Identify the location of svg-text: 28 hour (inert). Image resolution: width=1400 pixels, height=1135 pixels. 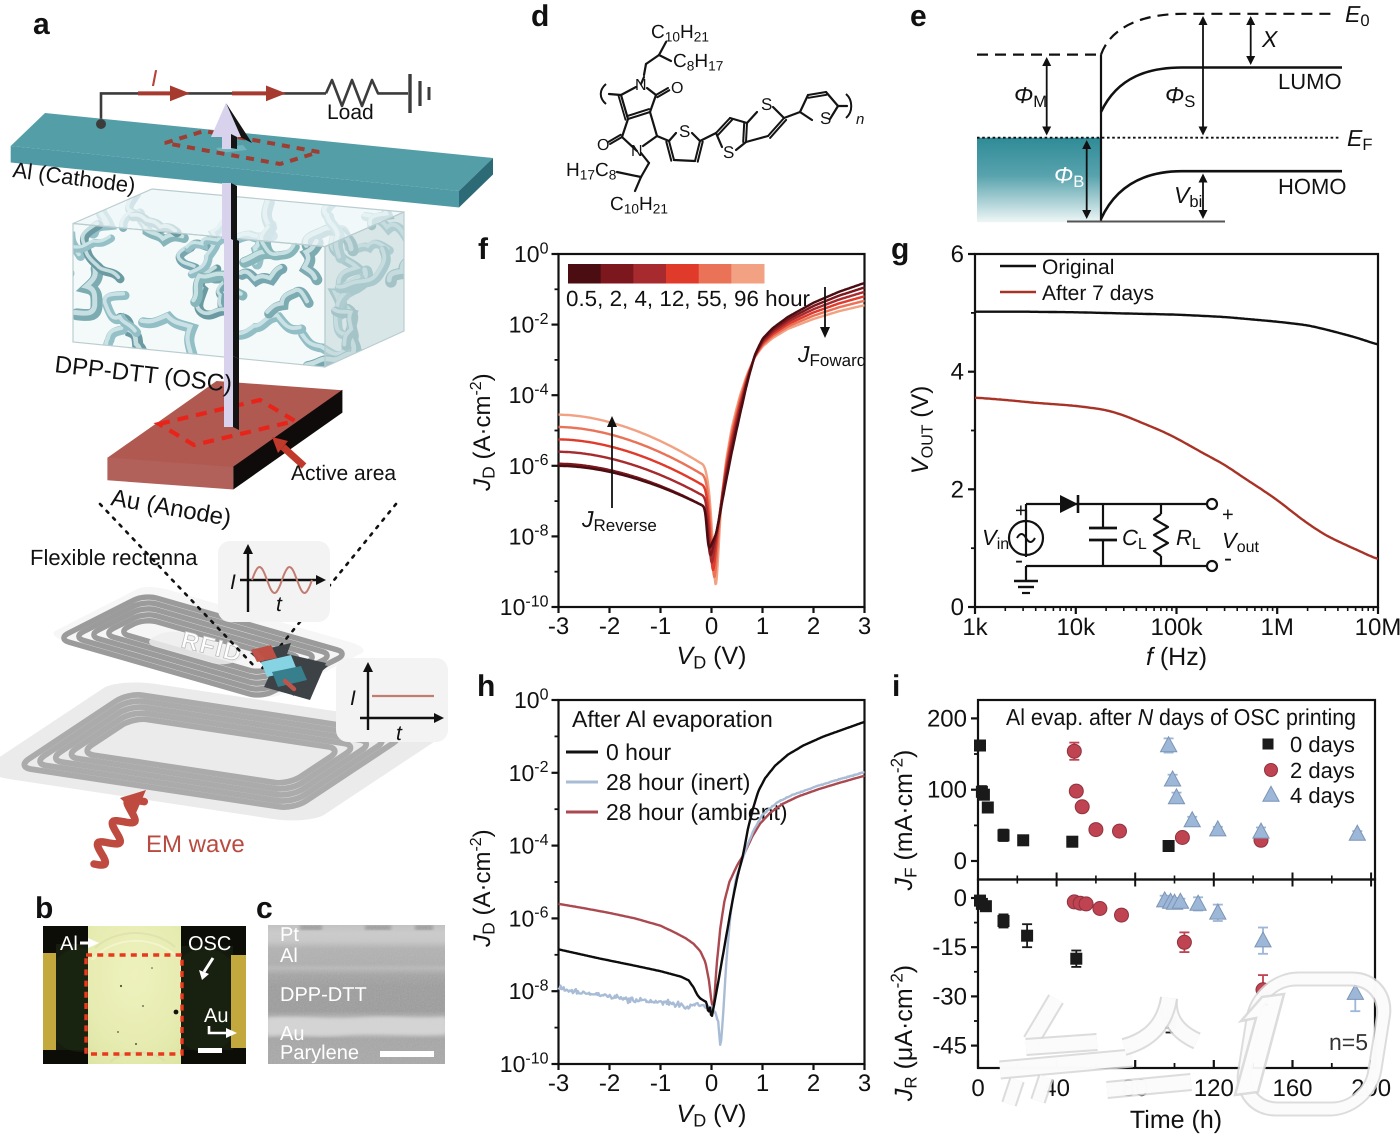
(678, 782).